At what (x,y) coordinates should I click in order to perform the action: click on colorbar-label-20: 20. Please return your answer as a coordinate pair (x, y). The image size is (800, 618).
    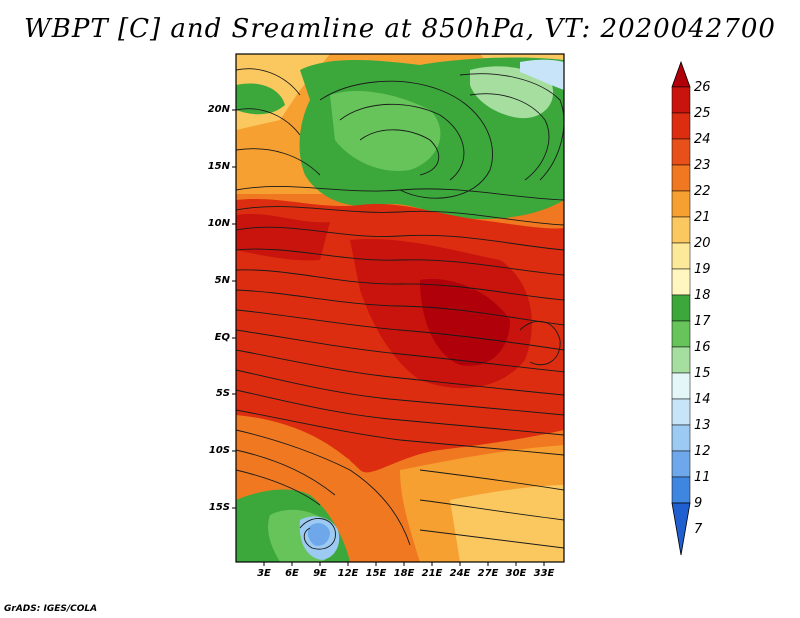
    Looking at the image, I should click on (702, 243).